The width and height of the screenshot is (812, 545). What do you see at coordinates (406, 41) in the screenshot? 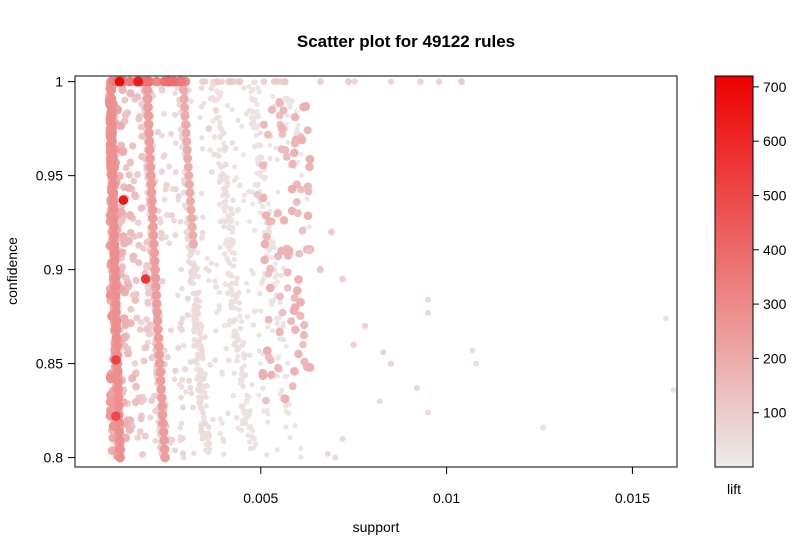
I see `chart-title: Scatter plot for 49122 rules` at bounding box center [406, 41].